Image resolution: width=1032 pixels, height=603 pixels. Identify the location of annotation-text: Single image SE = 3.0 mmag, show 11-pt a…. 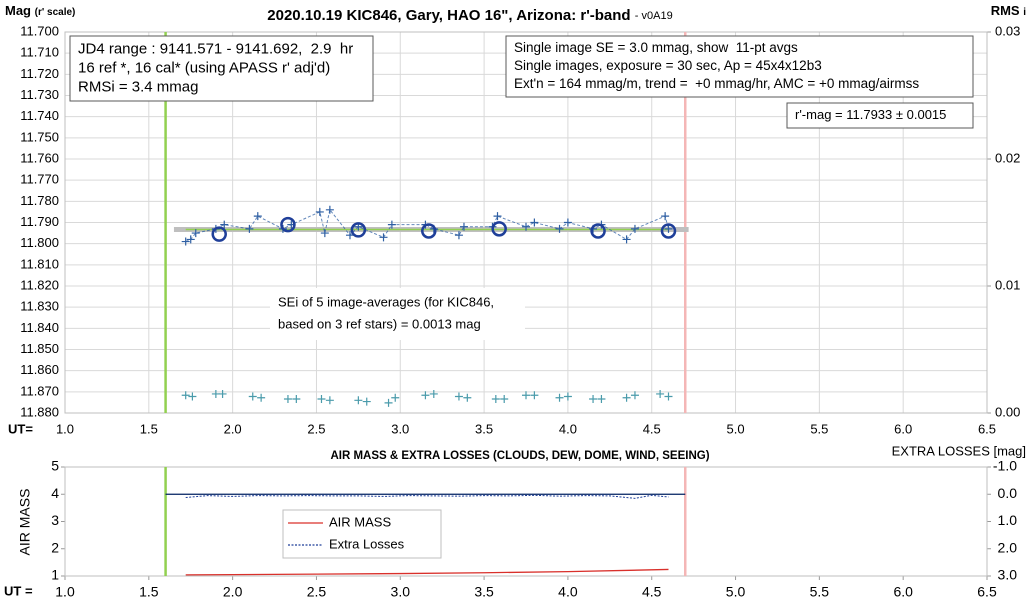
(656, 47).